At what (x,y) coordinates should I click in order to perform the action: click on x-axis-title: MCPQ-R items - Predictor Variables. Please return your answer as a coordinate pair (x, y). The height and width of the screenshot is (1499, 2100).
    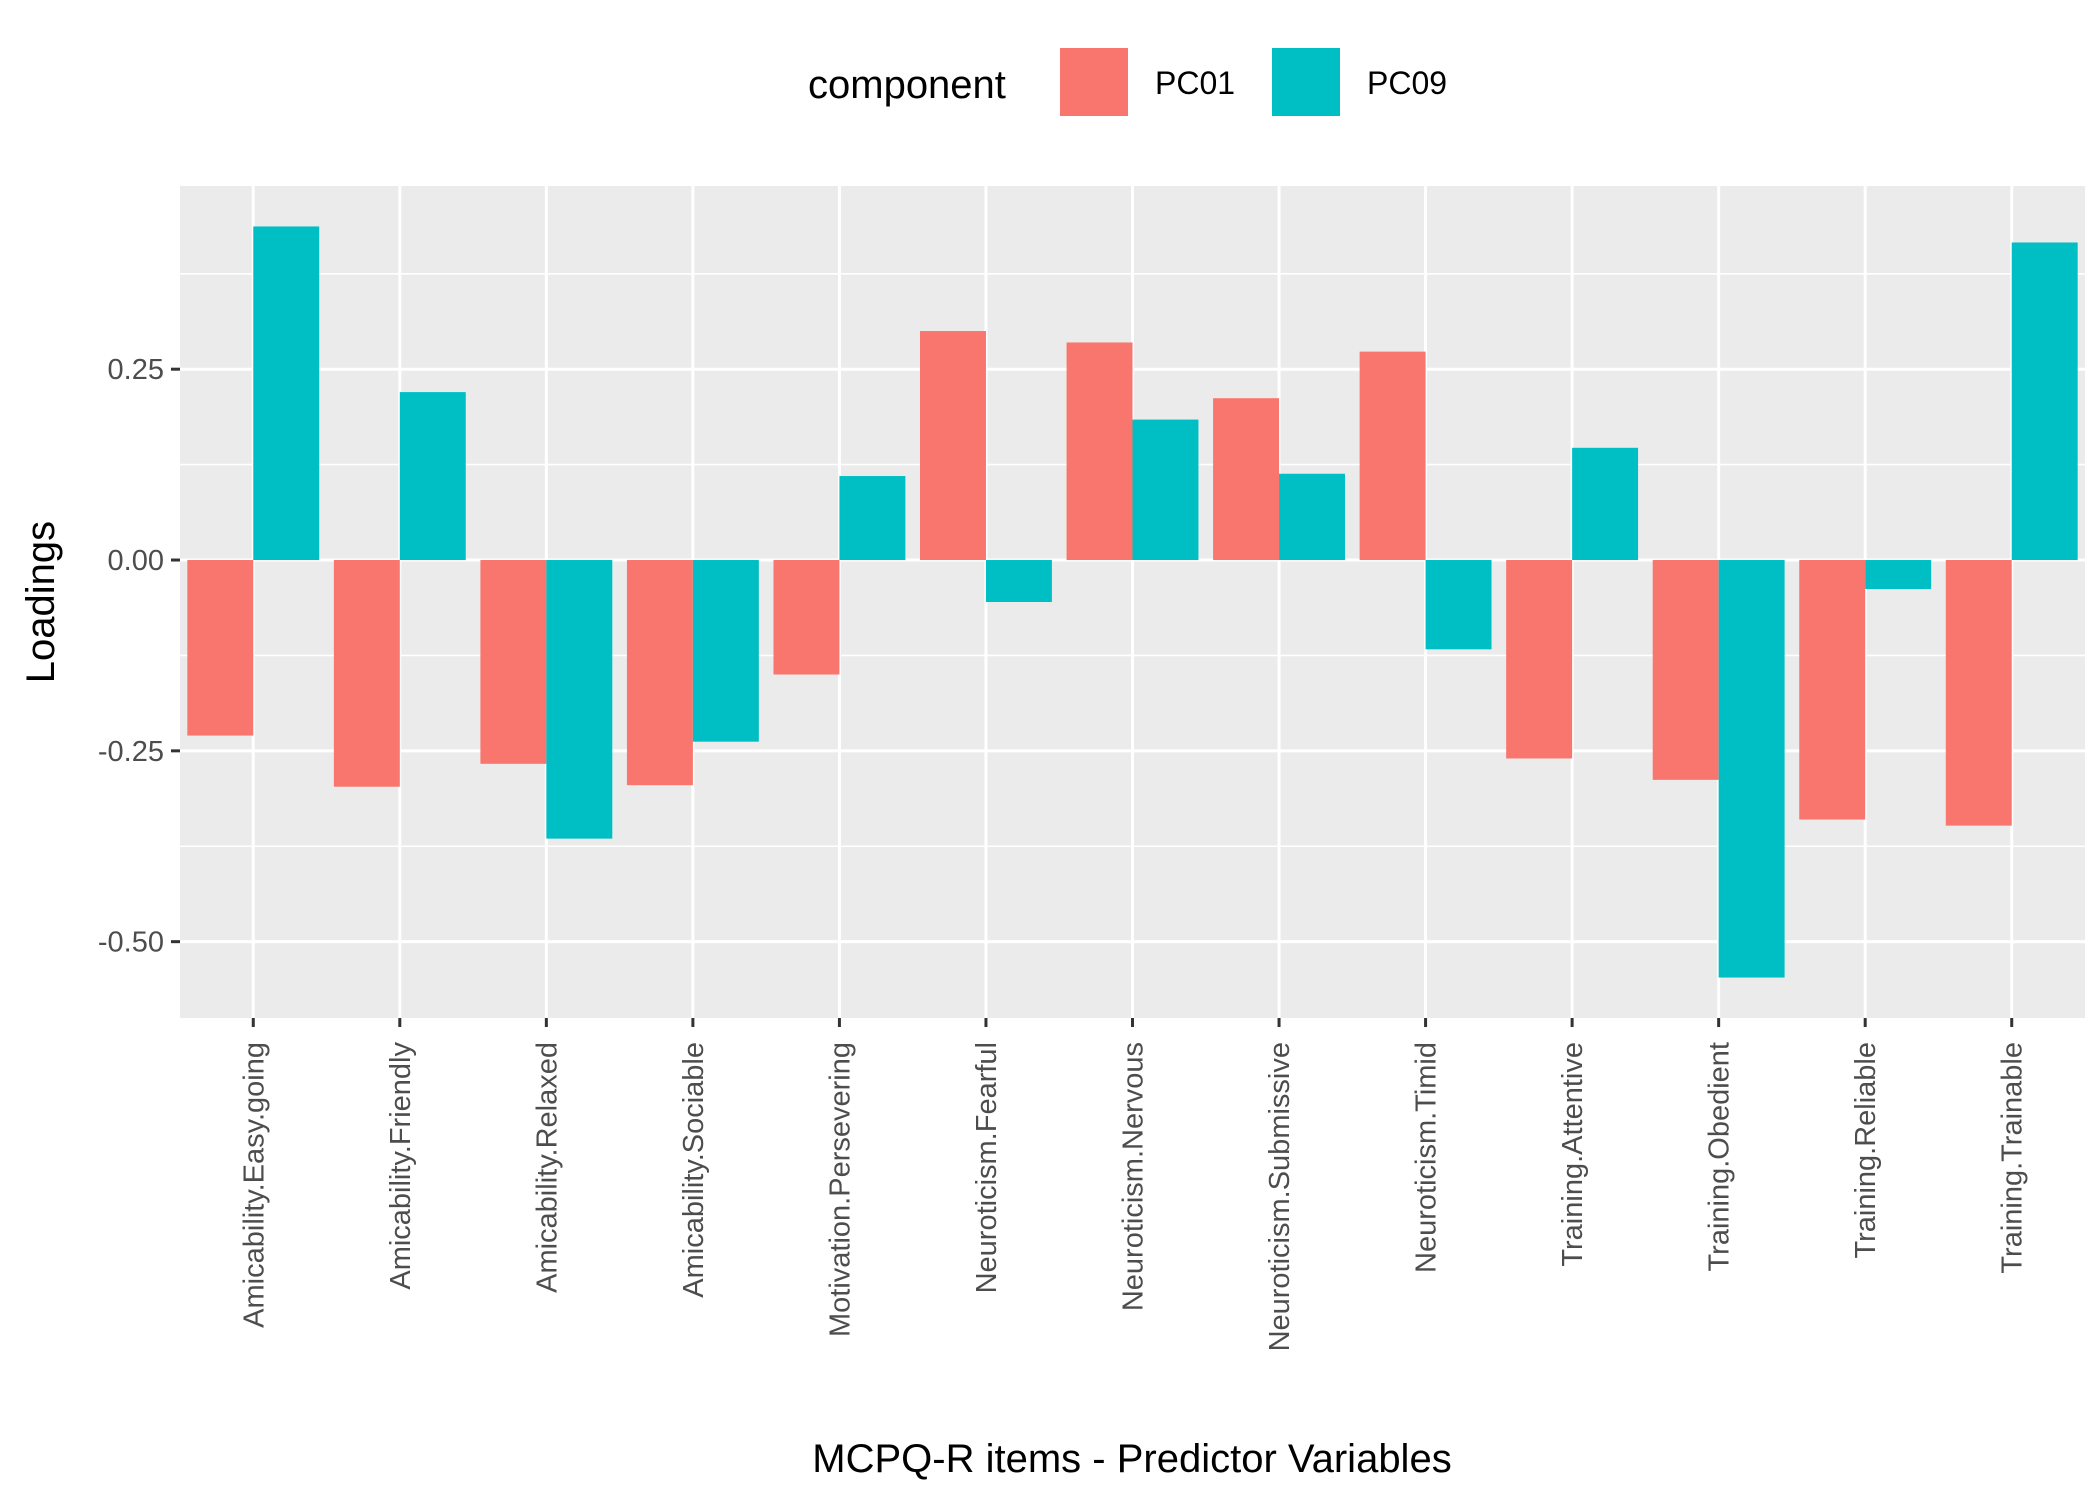
    Looking at the image, I should click on (1131, 1459).